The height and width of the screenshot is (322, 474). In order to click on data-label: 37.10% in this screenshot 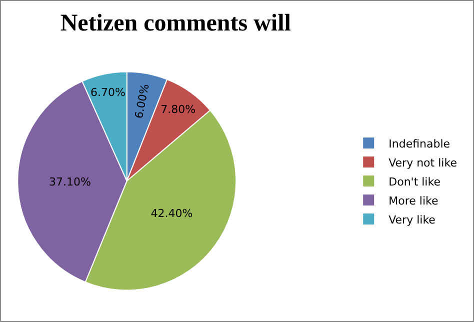, I will do `click(69, 181)`.